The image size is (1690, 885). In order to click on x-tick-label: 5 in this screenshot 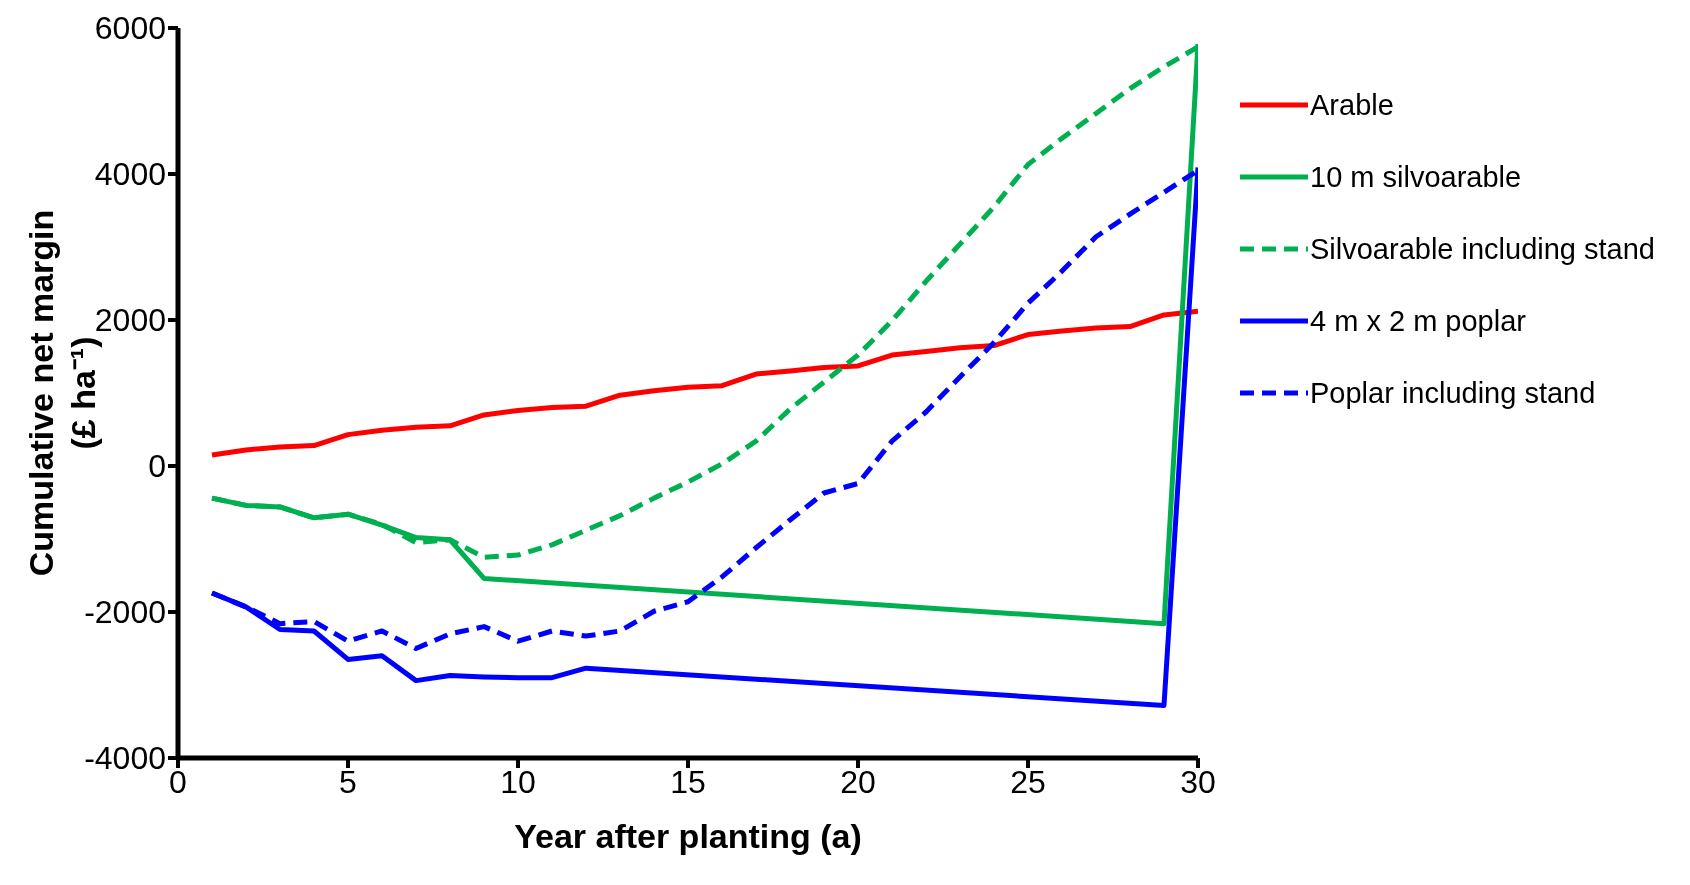, I will do `click(348, 781)`.